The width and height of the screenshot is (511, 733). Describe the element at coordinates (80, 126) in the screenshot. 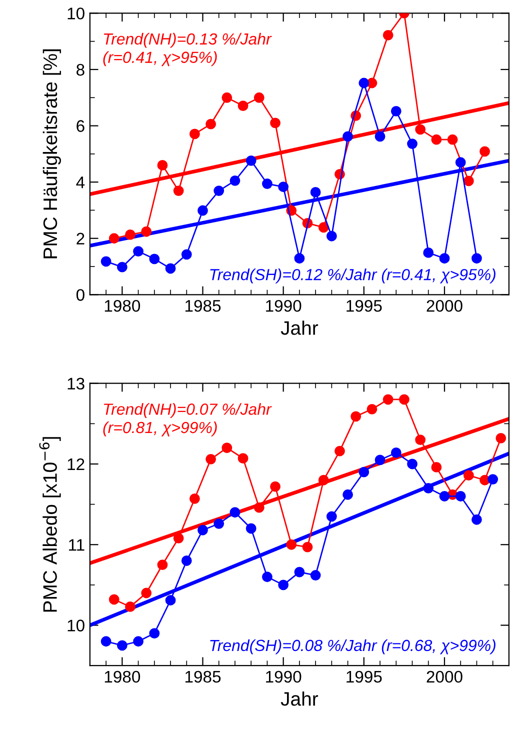

I see `y-tick-label: 6` at that location.